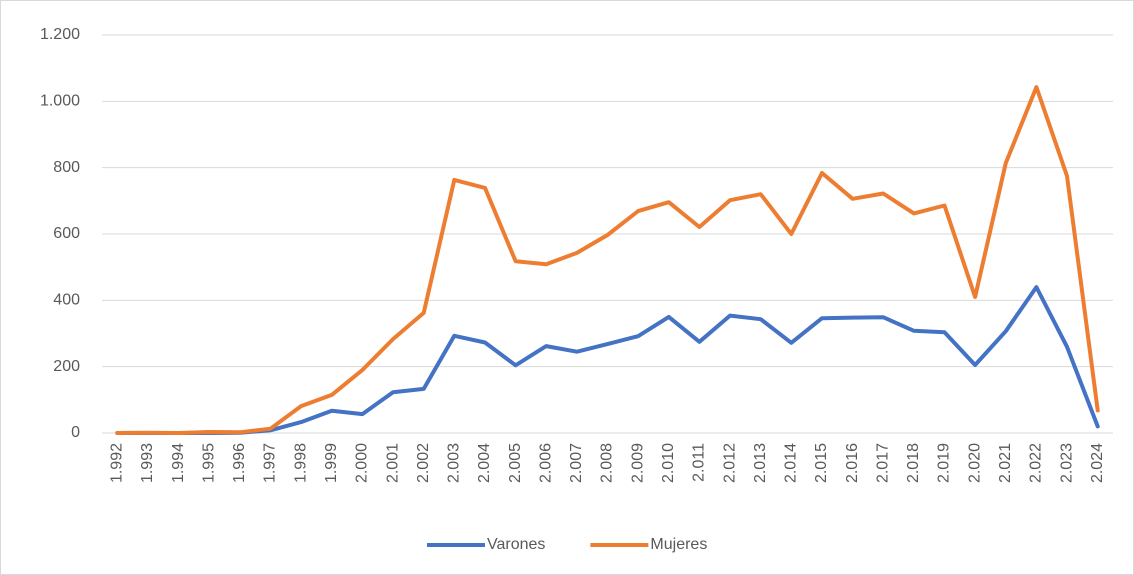  What do you see at coordinates (392, 463) in the screenshot?
I see `x-tick-label: 2.001` at bounding box center [392, 463].